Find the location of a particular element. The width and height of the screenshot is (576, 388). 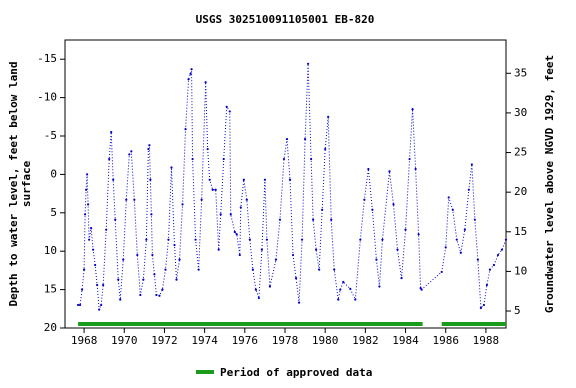

x-tick-label: 1972 is located at coordinates (164, 340).